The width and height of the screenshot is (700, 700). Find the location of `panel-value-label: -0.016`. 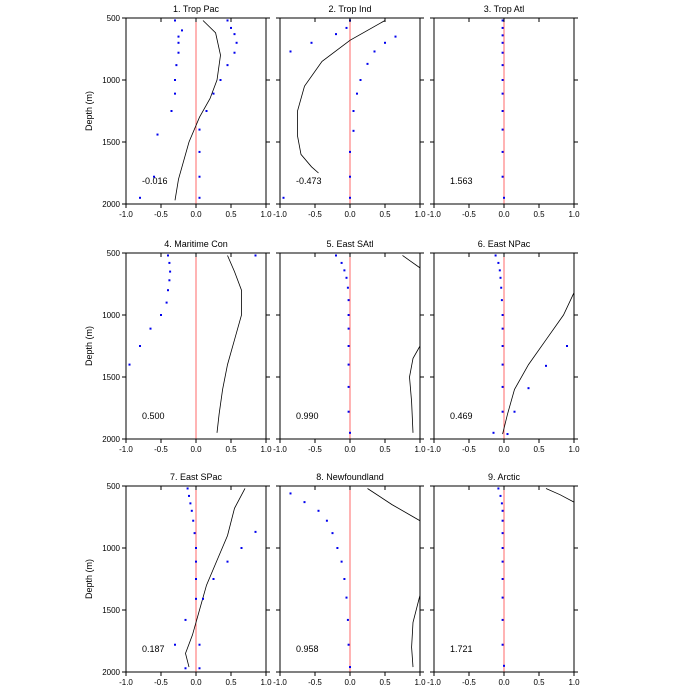

panel-value-label: -0.016 is located at coordinates (155, 181).